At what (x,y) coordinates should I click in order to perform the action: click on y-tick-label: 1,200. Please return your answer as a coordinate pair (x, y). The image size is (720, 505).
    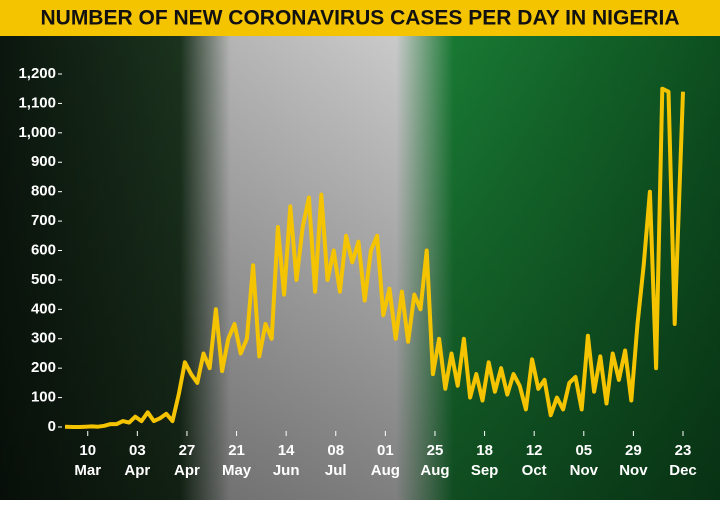
    Looking at the image, I should click on (37, 73).